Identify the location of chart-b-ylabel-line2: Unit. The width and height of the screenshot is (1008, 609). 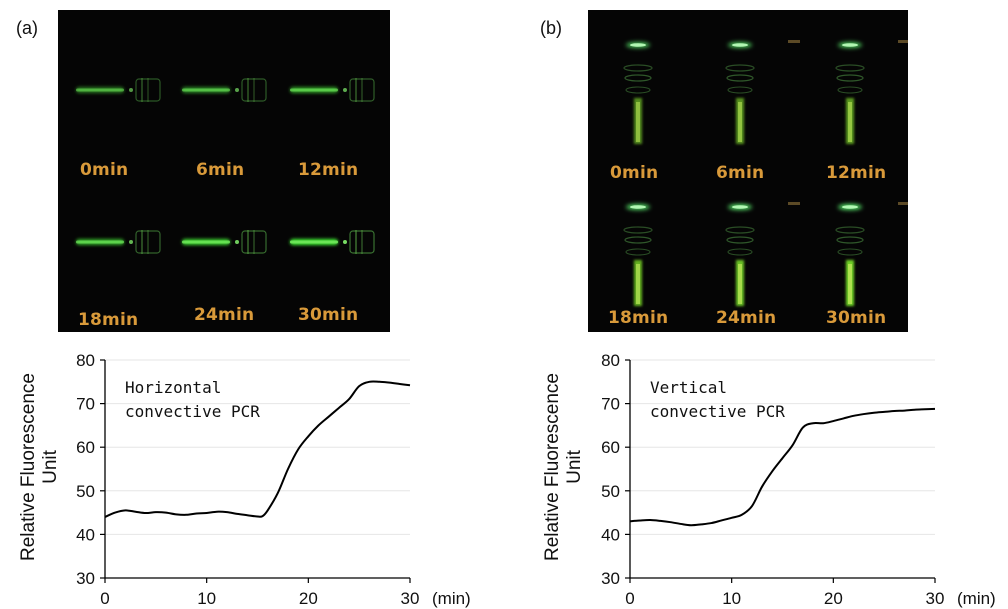
(574, 467).